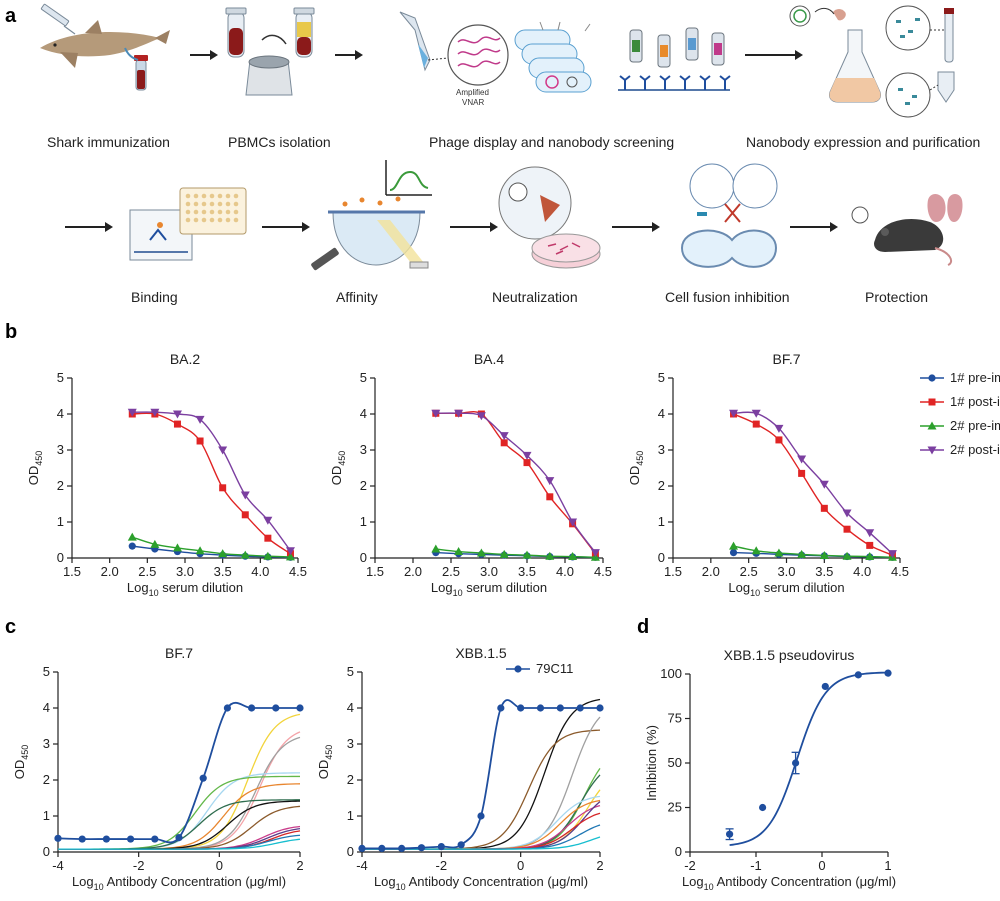  I want to click on chart-title: BA.4, so click(489, 359).